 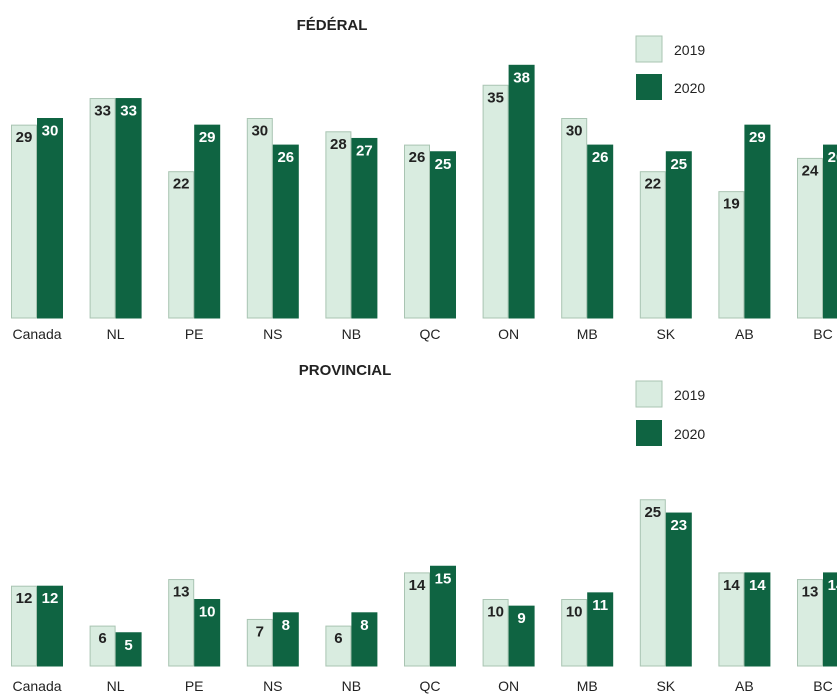 What do you see at coordinates (652, 184) in the screenshot?
I see `data-label-2019-sk: 22` at bounding box center [652, 184].